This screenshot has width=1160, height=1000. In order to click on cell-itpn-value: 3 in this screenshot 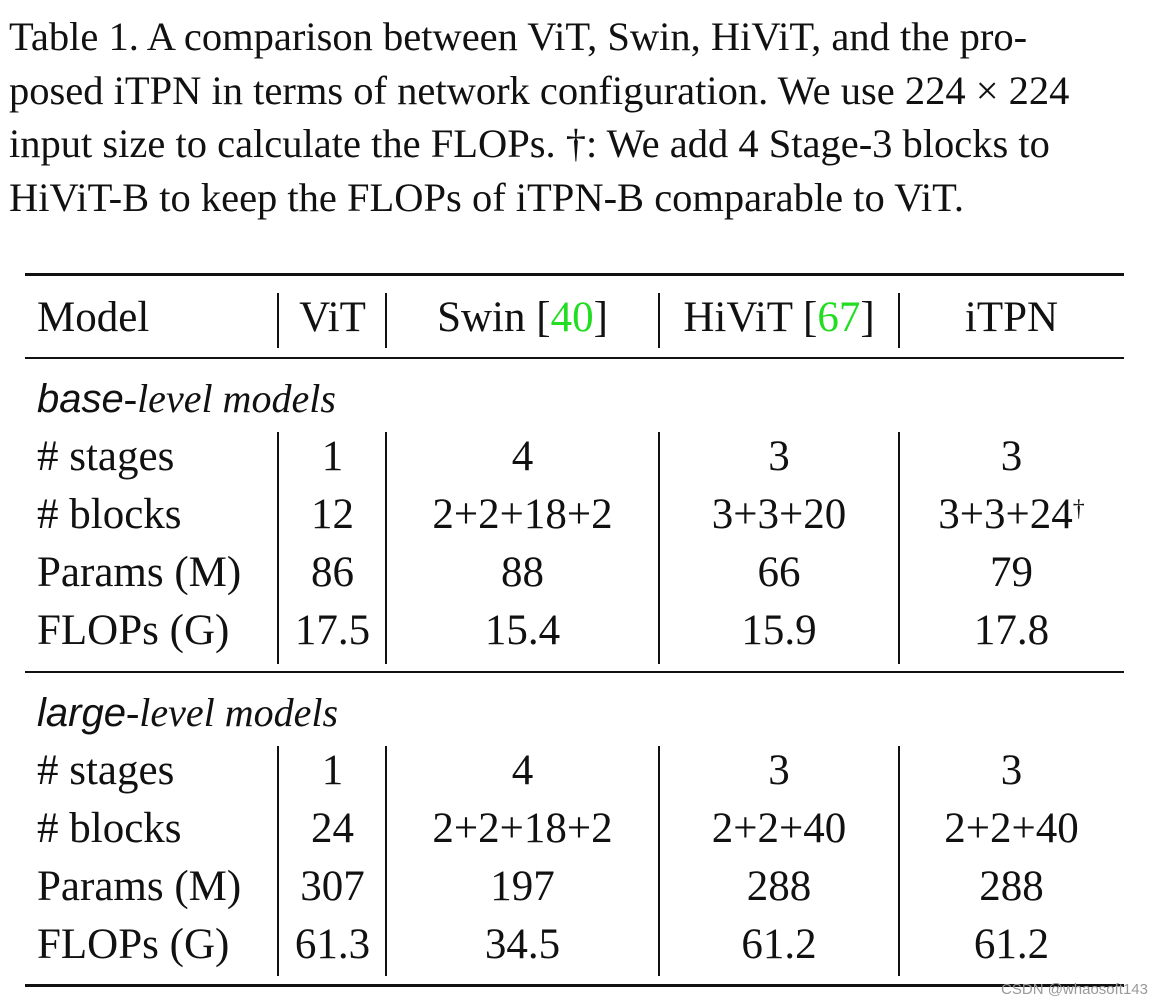, I will do `click(1011, 456)`.